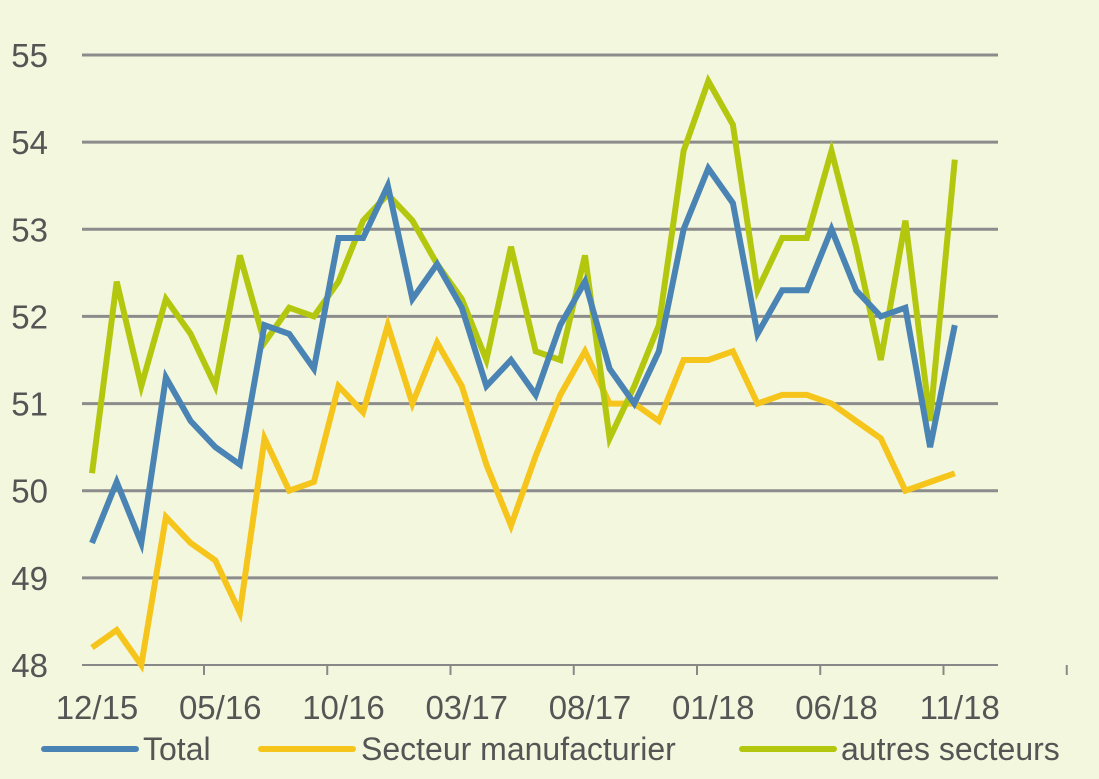 The width and height of the screenshot is (1099, 779). Describe the element at coordinates (97, 707) in the screenshot. I see `x-tick-label: 12/15` at that location.